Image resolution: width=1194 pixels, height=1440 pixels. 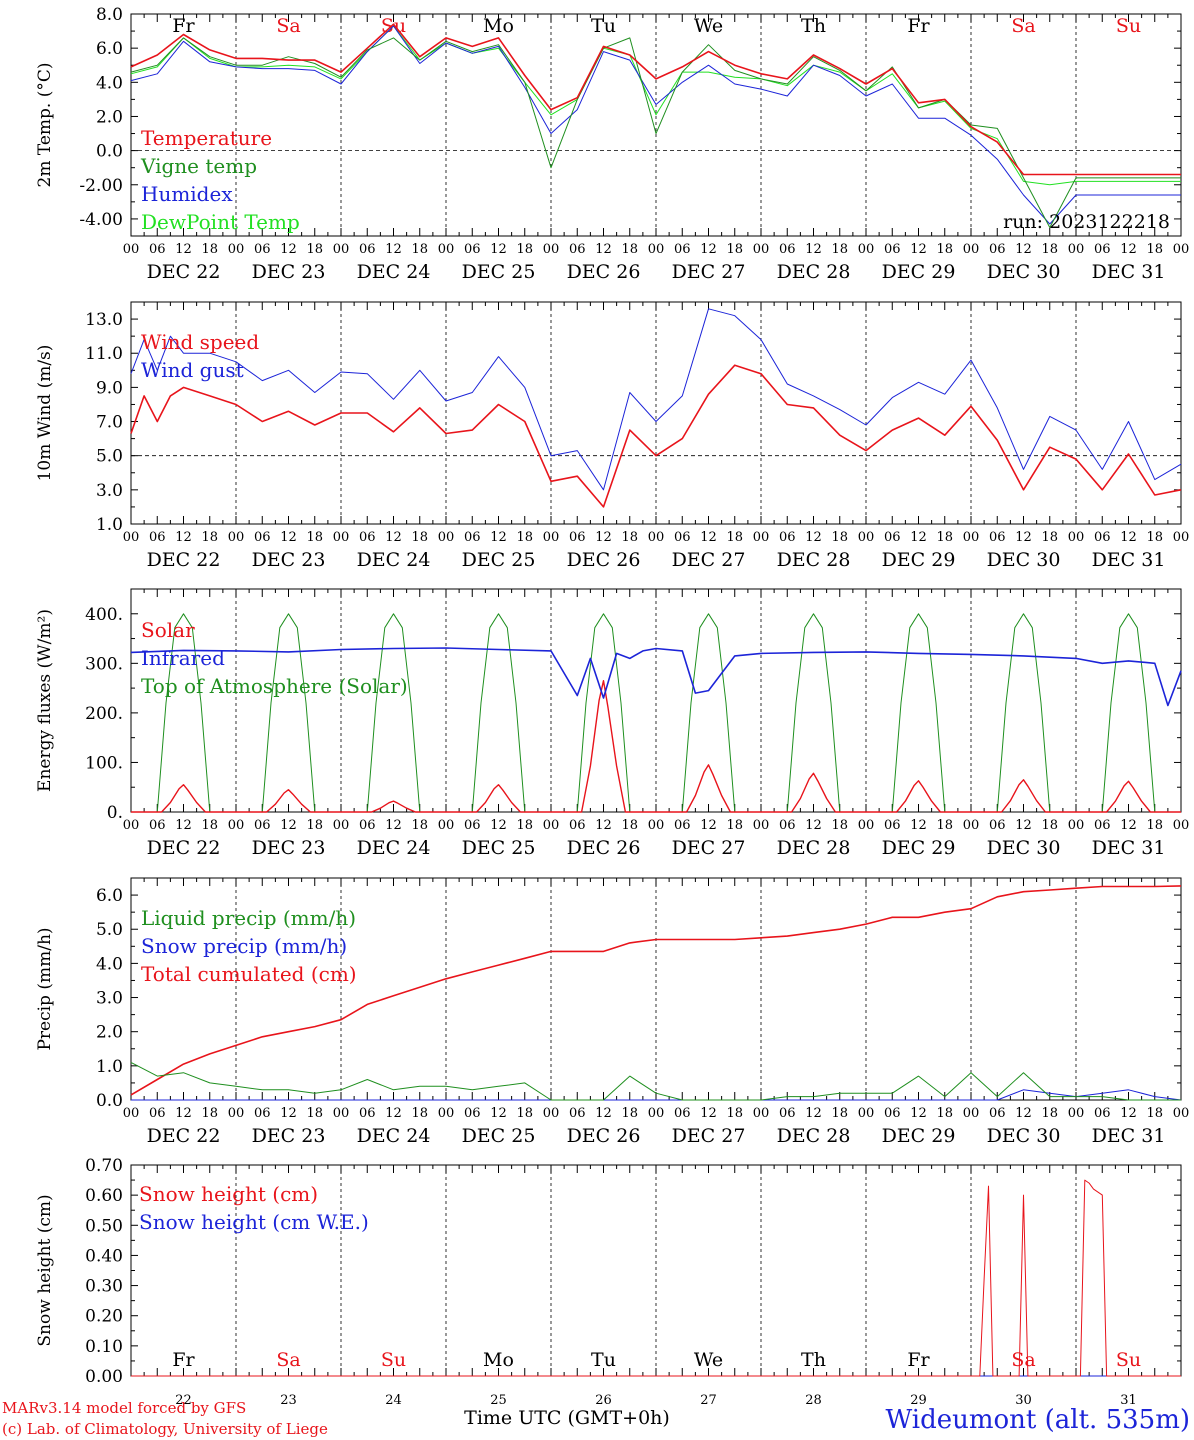 I want to click on day-name-label: We, so click(x=708, y=1360).